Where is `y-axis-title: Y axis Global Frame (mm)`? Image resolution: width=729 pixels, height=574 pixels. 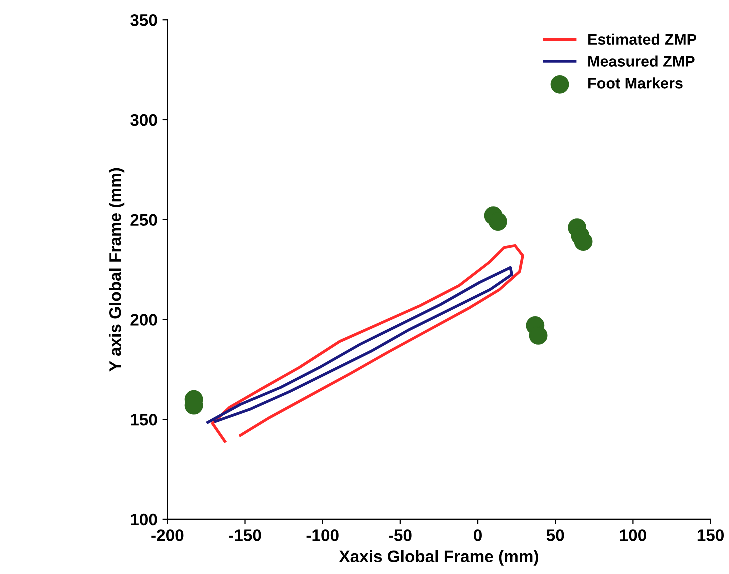
y-axis-title: Y axis Global Frame (mm) is located at coordinates (117, 270).